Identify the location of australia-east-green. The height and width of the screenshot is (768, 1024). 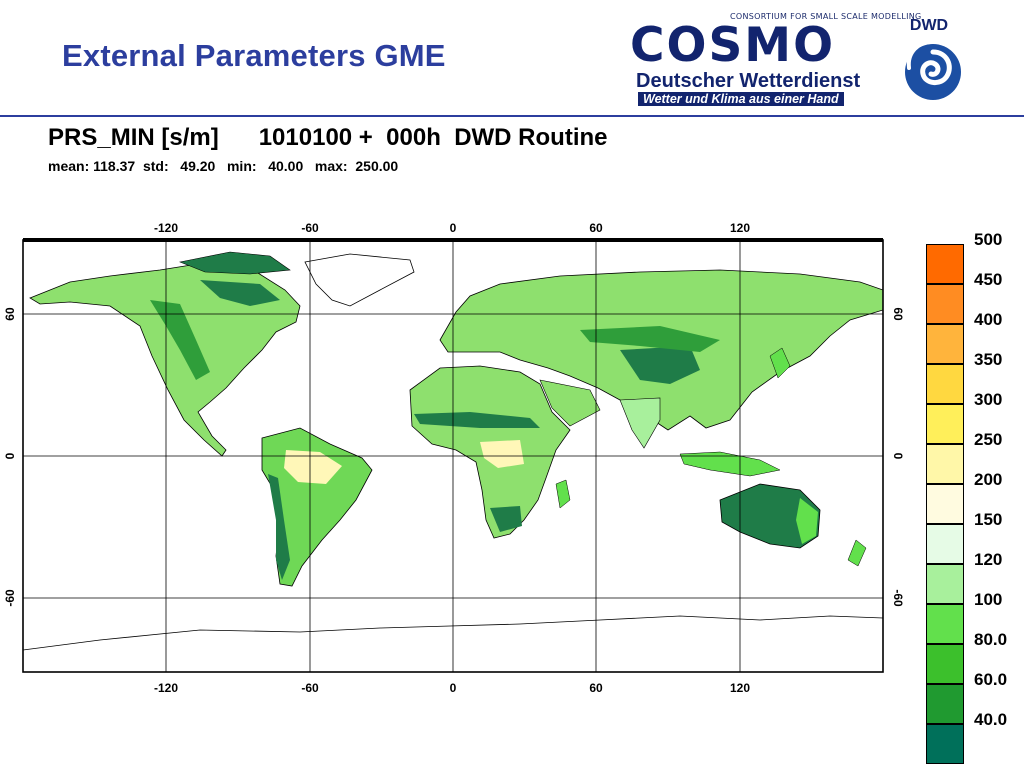
(807, 521).